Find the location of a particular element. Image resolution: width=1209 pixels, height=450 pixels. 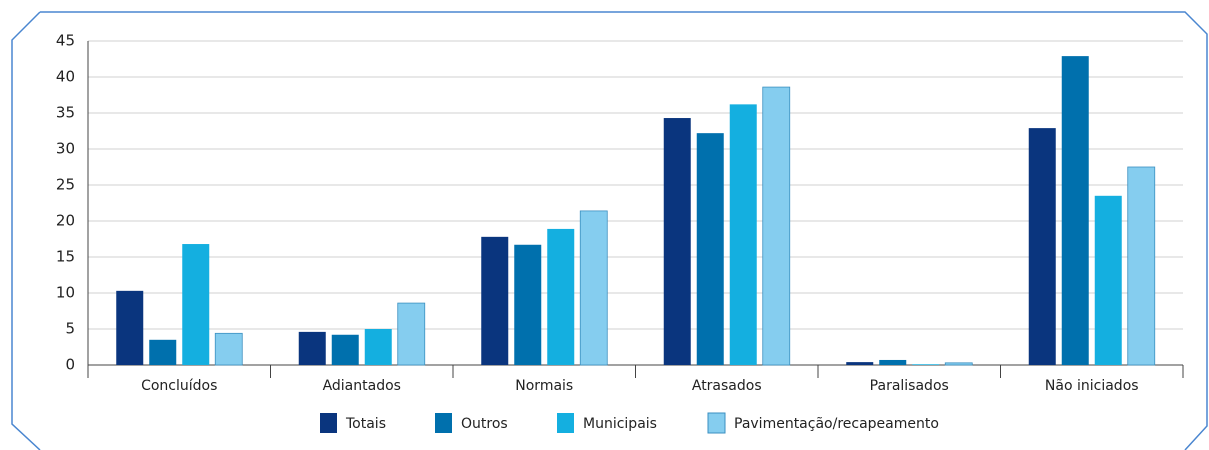

y-tick-label: 10 is located at coordinates (65, 293).